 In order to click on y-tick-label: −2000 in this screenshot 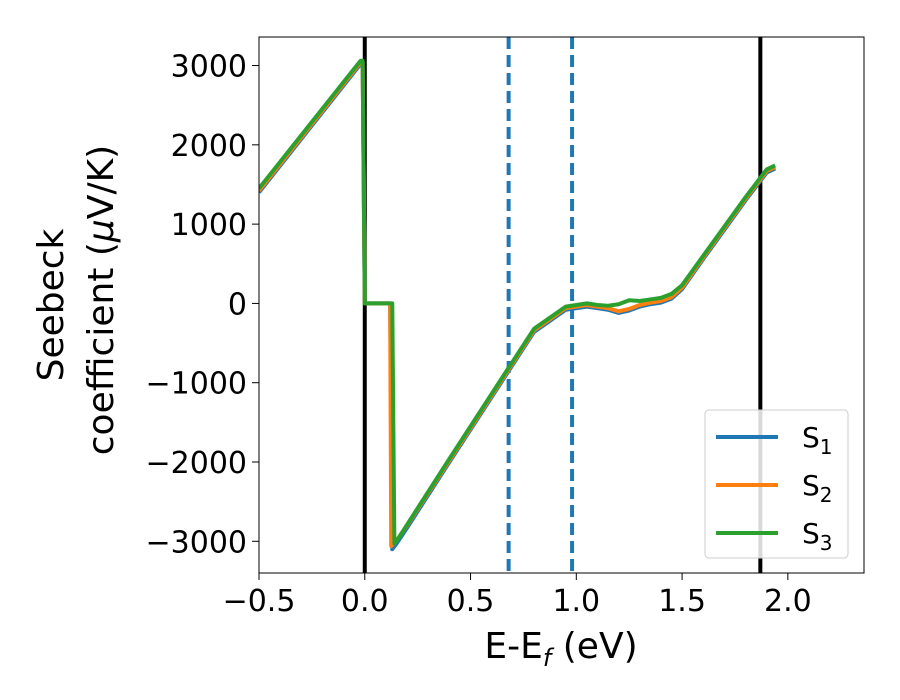, I will do `click(196, 463)`.